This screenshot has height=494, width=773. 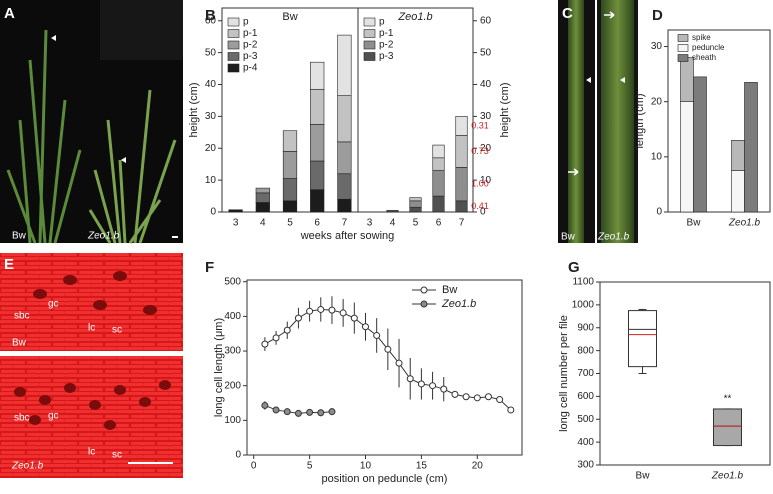 What do you see at coordinates (708, 47) in the screenshot?
I see `legend-label: peduncle` at bounding box center [708, 47].